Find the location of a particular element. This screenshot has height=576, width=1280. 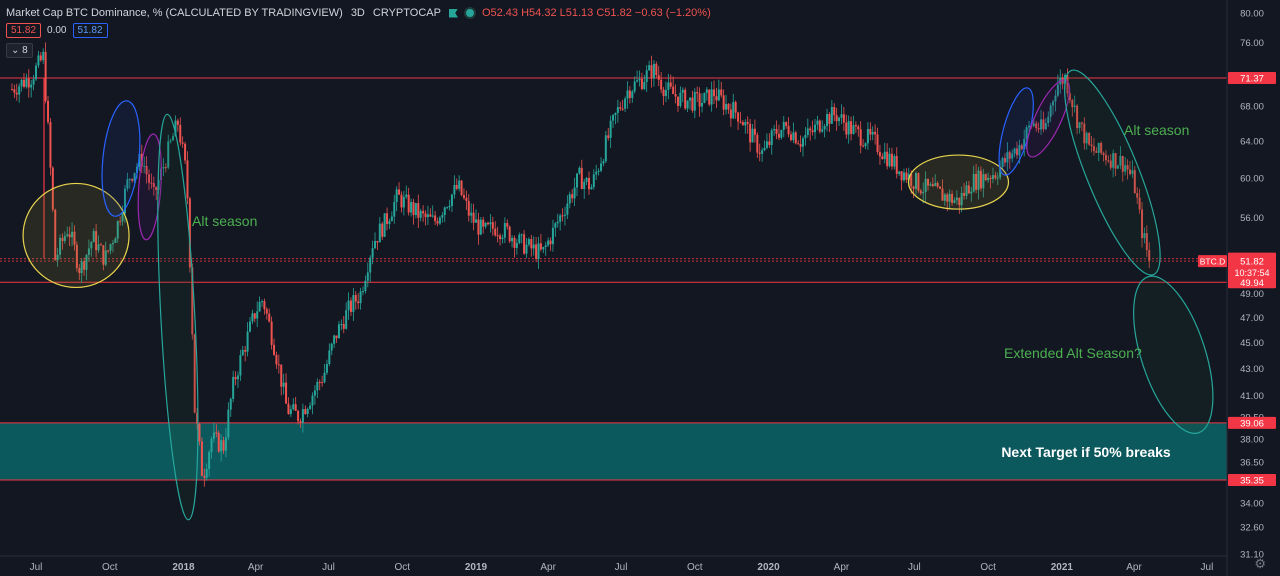

symbol-label: BTC.D is located at coordinates (1213, 262).